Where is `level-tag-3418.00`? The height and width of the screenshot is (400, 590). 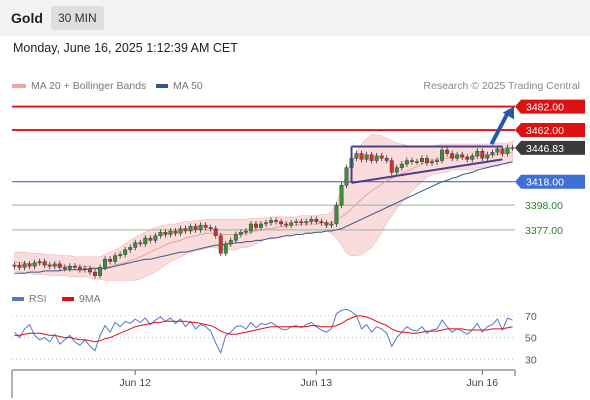
level-tag-3418.00 is located at coordinates (550, 181).